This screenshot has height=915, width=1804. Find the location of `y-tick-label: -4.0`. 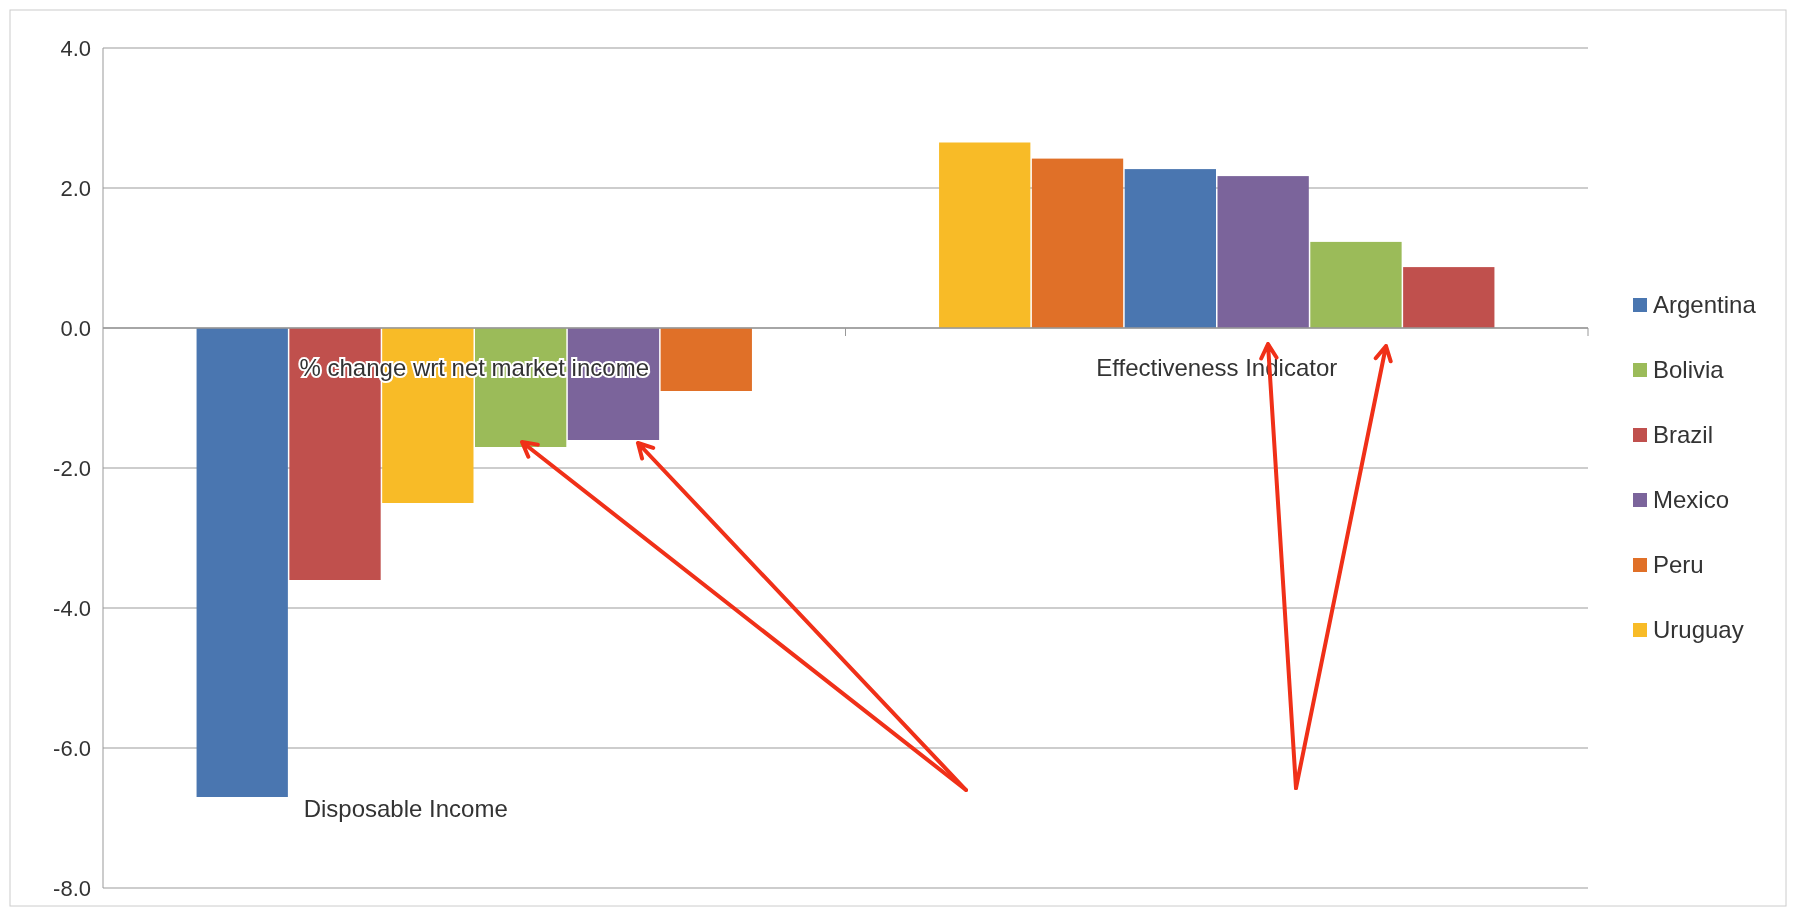

y-tick-label: -4.0 is located at coordinates (72, 608).